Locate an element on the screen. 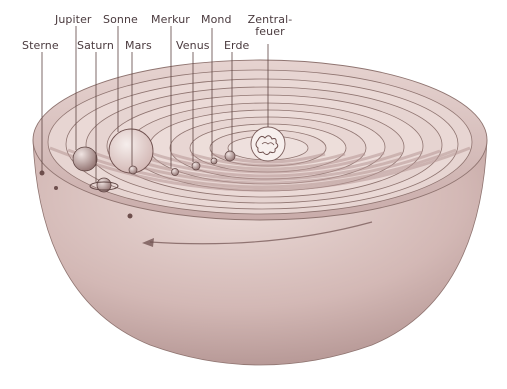 The image size is (507, 389). label-mond: Mond is located at coordinates (216, 19).